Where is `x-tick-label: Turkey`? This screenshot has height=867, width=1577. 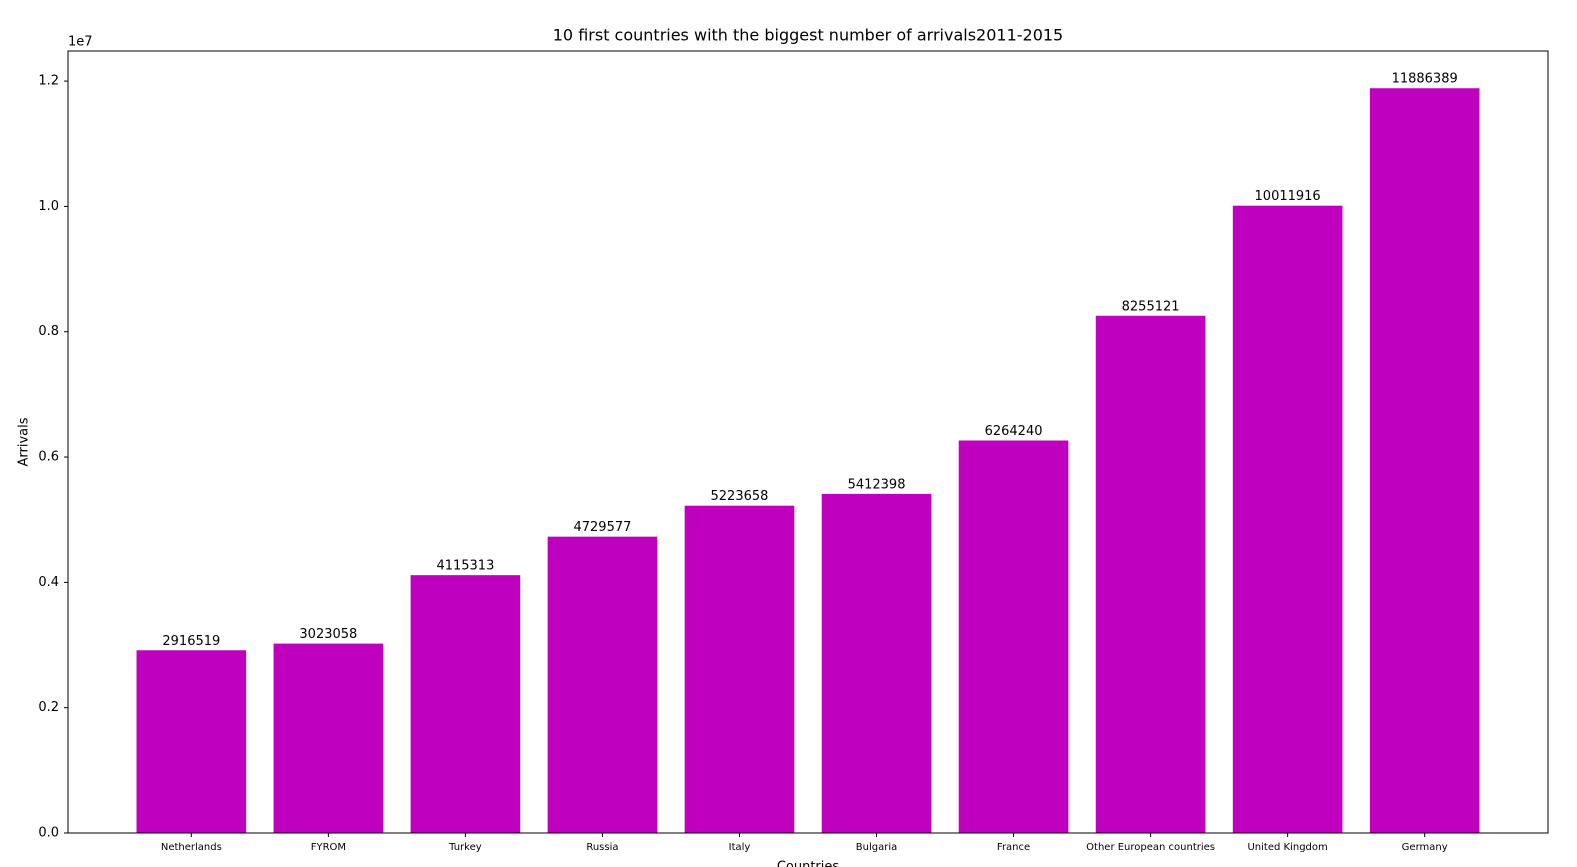
x-tick-label: Turkey is located at coordinates (465, 847).